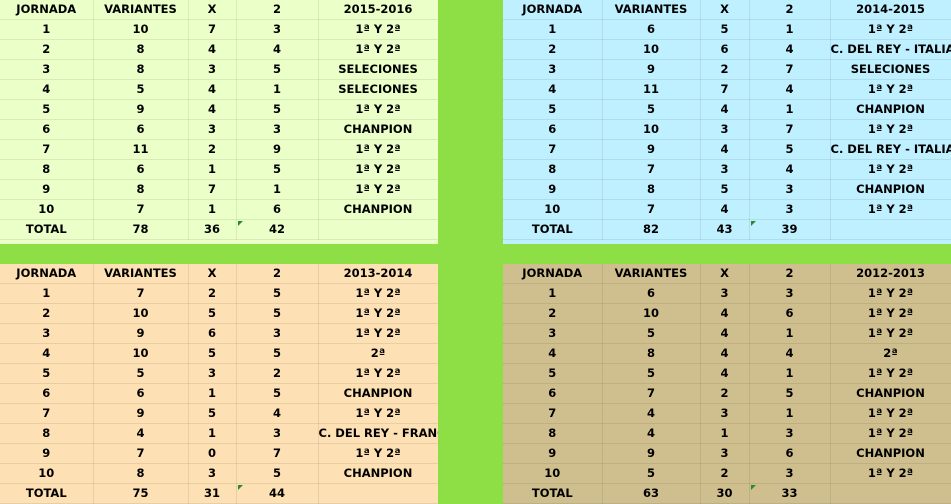 The width and height of the screenshot is (951, 504). I want to click on cell-jornada: 1, so click(553, 293).